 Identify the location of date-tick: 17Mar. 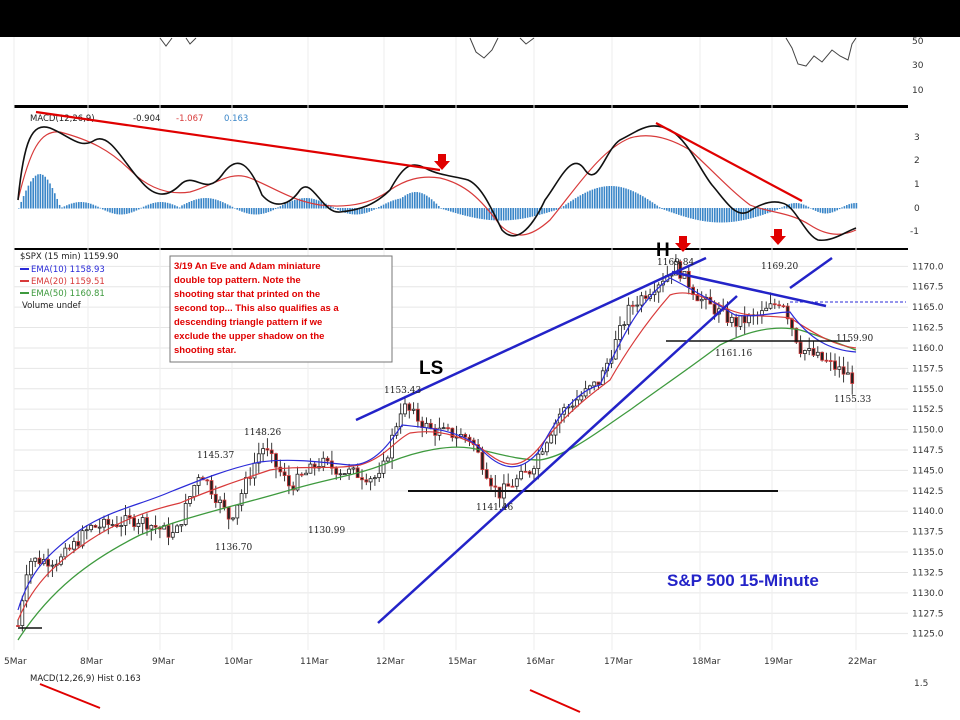
(618, 662).